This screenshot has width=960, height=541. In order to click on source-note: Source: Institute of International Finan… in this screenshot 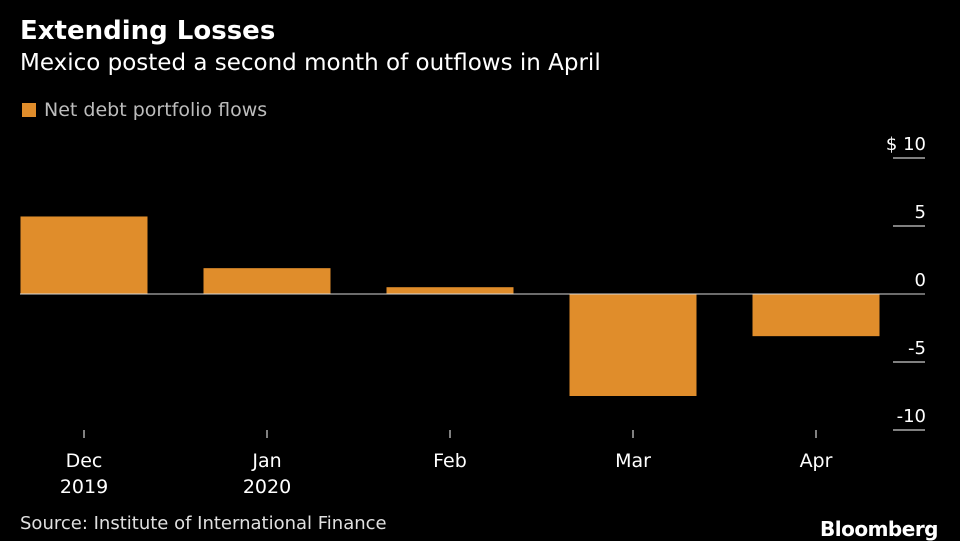, I will do `click(203, 523)`.